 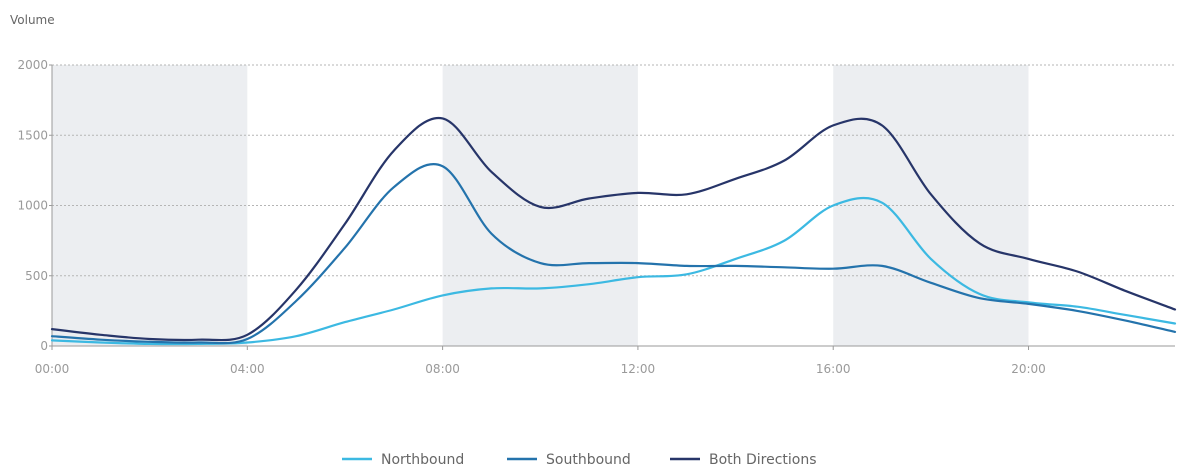 What do you see at coordinates (52, 369) in the screenshot?
I see `x-tick-label: 00:00` at bounding box center [52, 369].